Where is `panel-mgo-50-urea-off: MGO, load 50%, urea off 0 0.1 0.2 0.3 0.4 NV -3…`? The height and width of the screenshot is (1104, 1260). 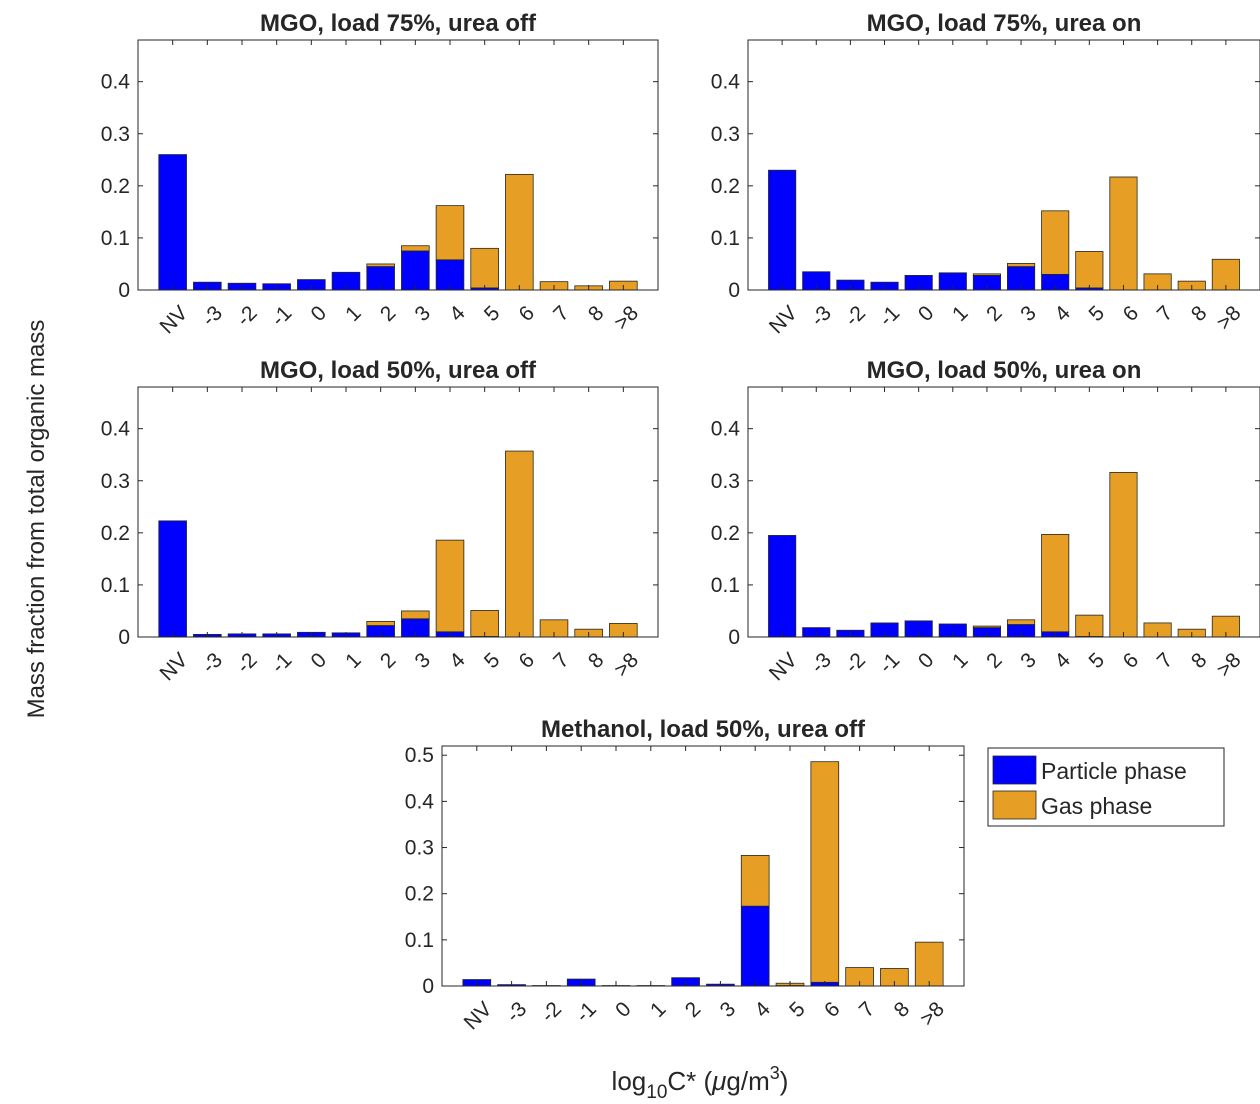 panel-mgo-50-urea-off: MGO, load 50%, urea off 0 0.1 0.2 0.3 0.4 NV -3… is located at coordinates (380, 521).